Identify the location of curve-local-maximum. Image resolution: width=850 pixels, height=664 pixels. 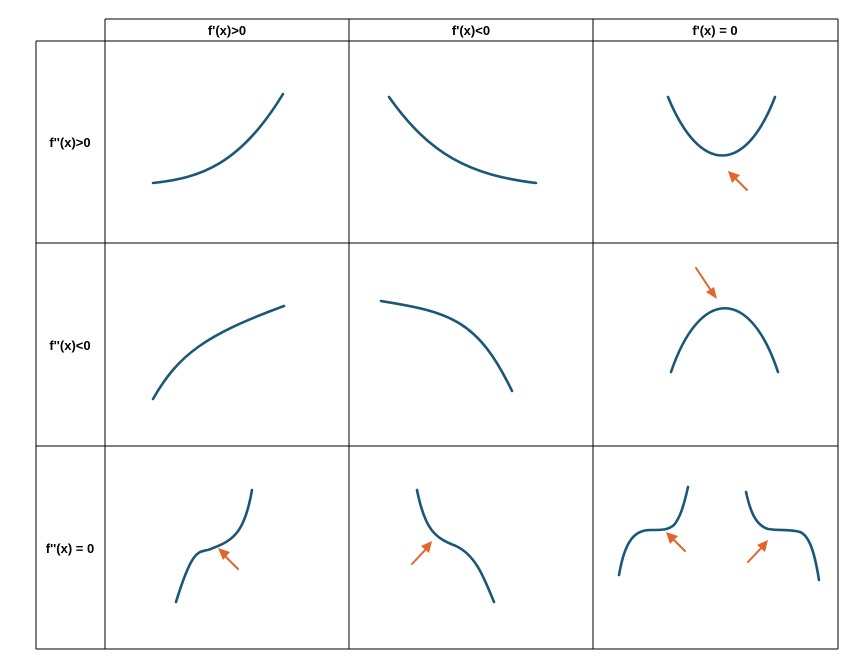
(724, 340).